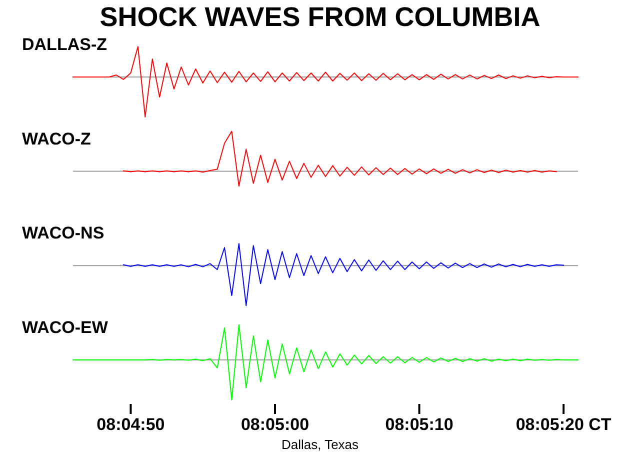  Describe the element at coordinates (65, 327) in the screenshot. I see `chart-subtitle: WACO-EW` at that location.